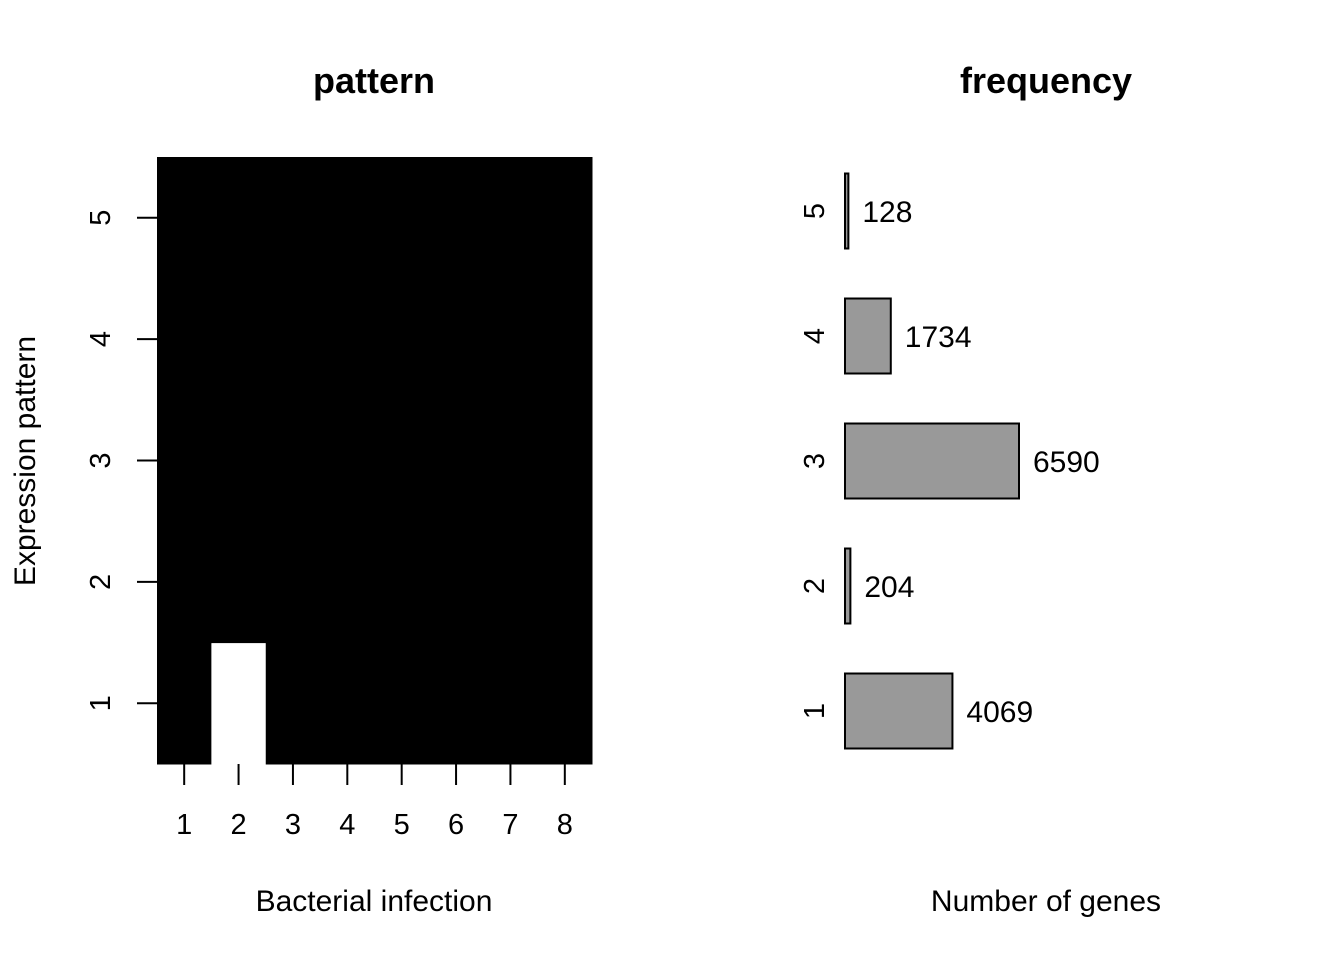 The width and height of the screenshot is (1344, 960). I want to click on y-tick-label: 2, so click(101, 582).